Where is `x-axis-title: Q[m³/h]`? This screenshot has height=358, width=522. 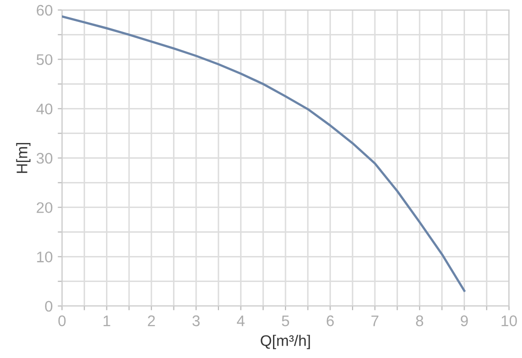
x-axis-title: Q[m³/h] is located at coordinates (285, 342).